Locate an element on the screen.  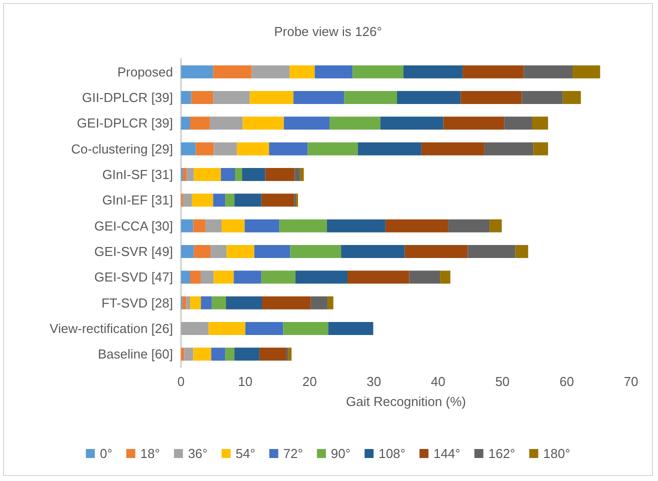
legend-label: 90° is located at coordinates (340, 453).